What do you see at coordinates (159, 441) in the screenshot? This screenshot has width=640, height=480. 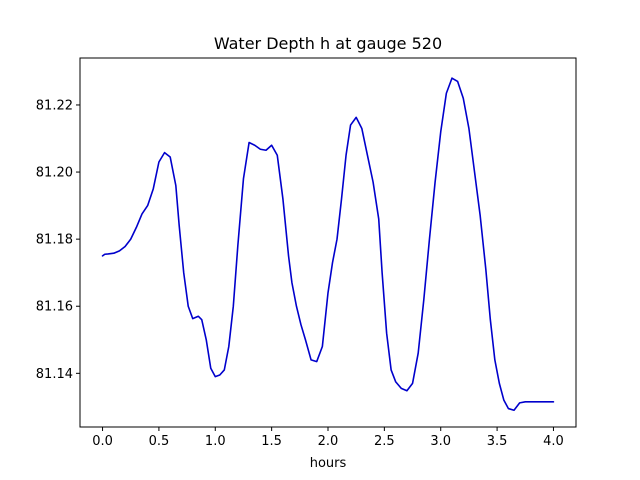 I see `x-tick-label: 0.5` at bounding box center [159, 441].